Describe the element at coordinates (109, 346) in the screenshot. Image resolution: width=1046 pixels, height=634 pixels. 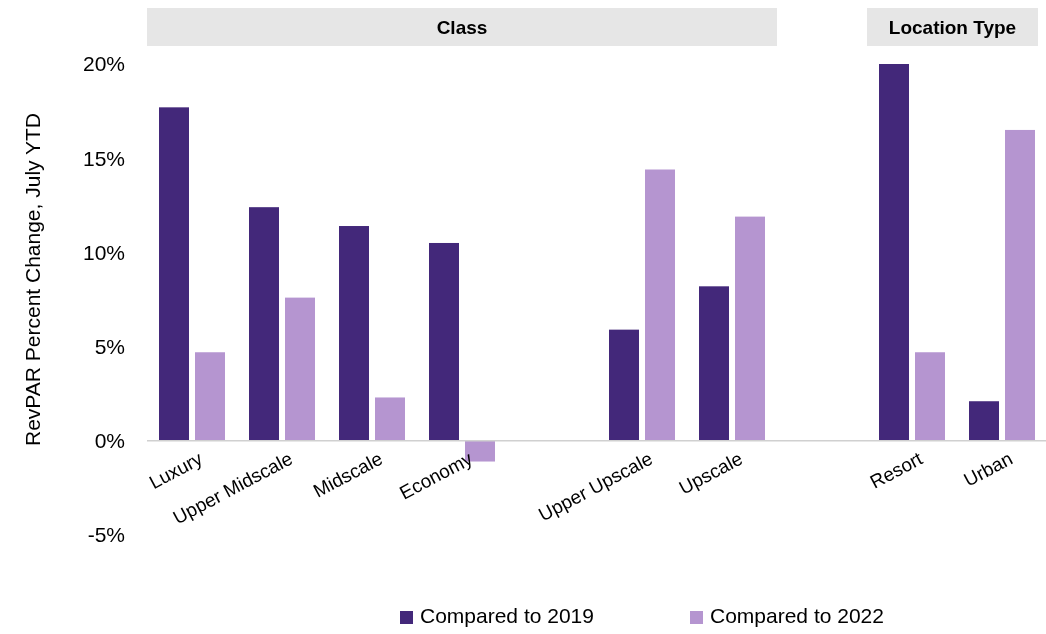
I see `y-tick-label: 5%` at that location.